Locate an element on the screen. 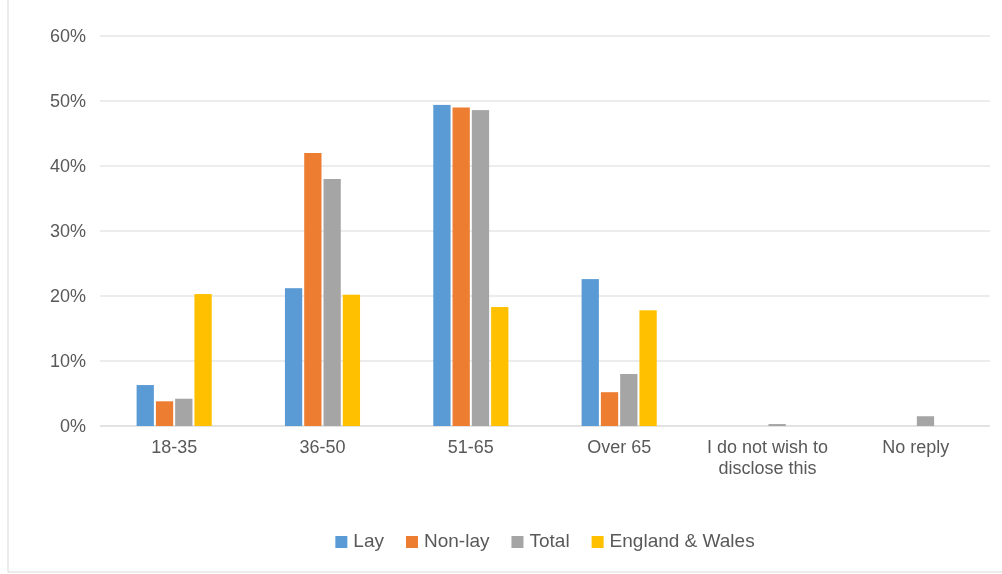  y-tick-label: 10% is located at coordinates (67, 361).